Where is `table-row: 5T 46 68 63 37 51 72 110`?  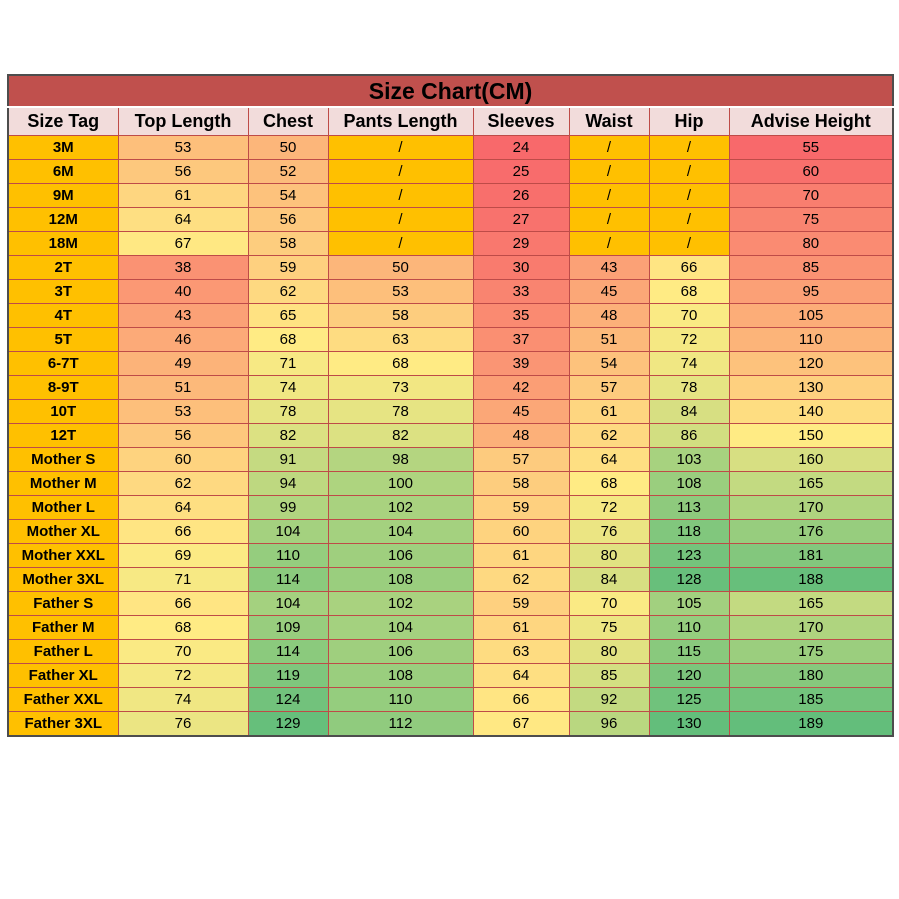 table-row: 5T 46 68 63 37 51 72 110 is located at coordinates (450, 339).